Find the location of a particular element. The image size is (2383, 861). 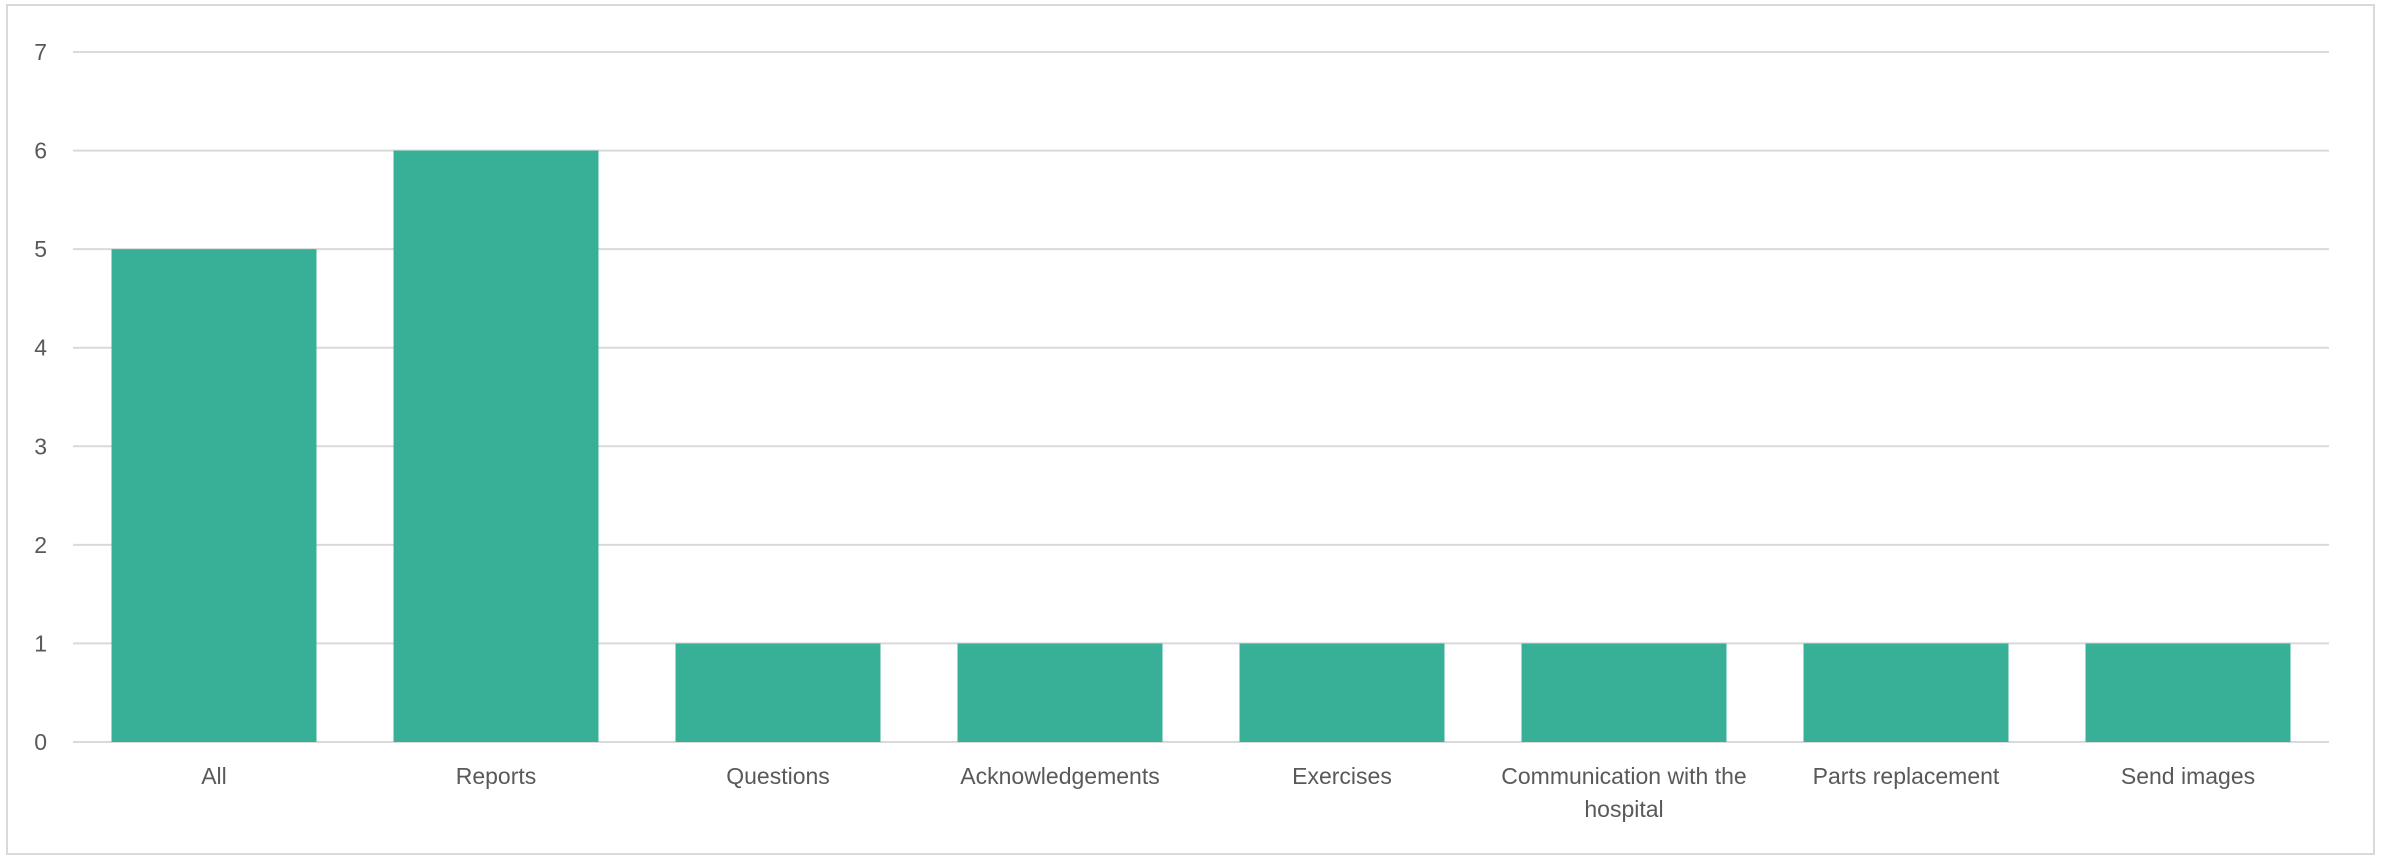

category-label: Parts replacement is located at coordinates (1906, 776).